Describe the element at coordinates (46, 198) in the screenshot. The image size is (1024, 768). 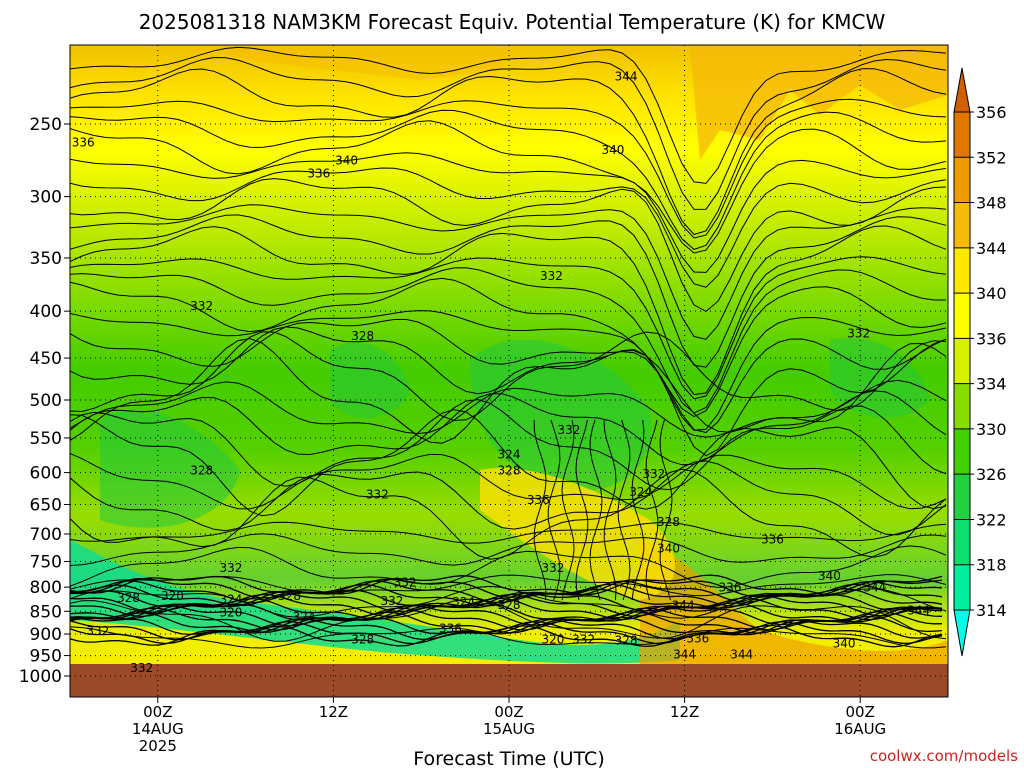
I see `y-tick-label: 300` at that location.